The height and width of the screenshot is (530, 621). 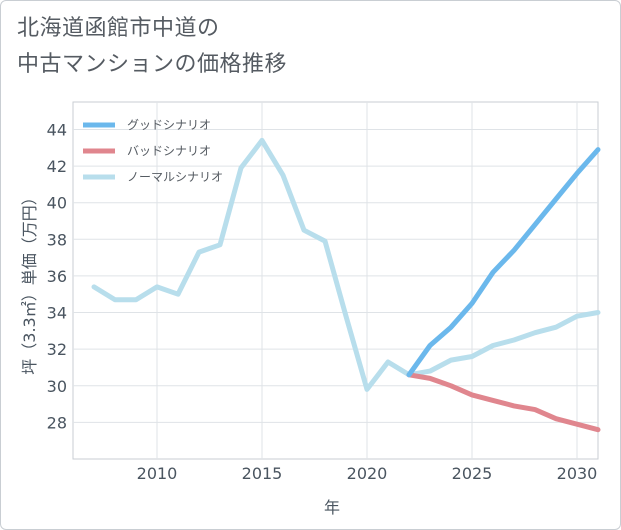 I want to click on x-tick-labels: 2010 2015 2020 2025 2030, so click(x=367, y=473).